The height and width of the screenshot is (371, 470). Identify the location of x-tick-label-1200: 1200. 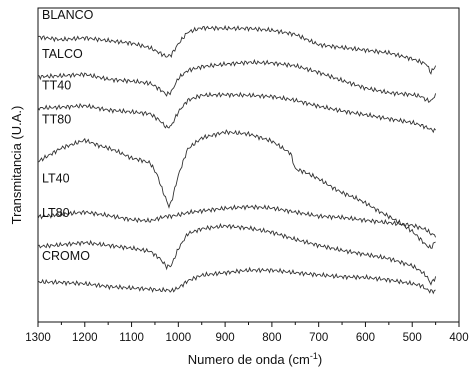
(85, 338).